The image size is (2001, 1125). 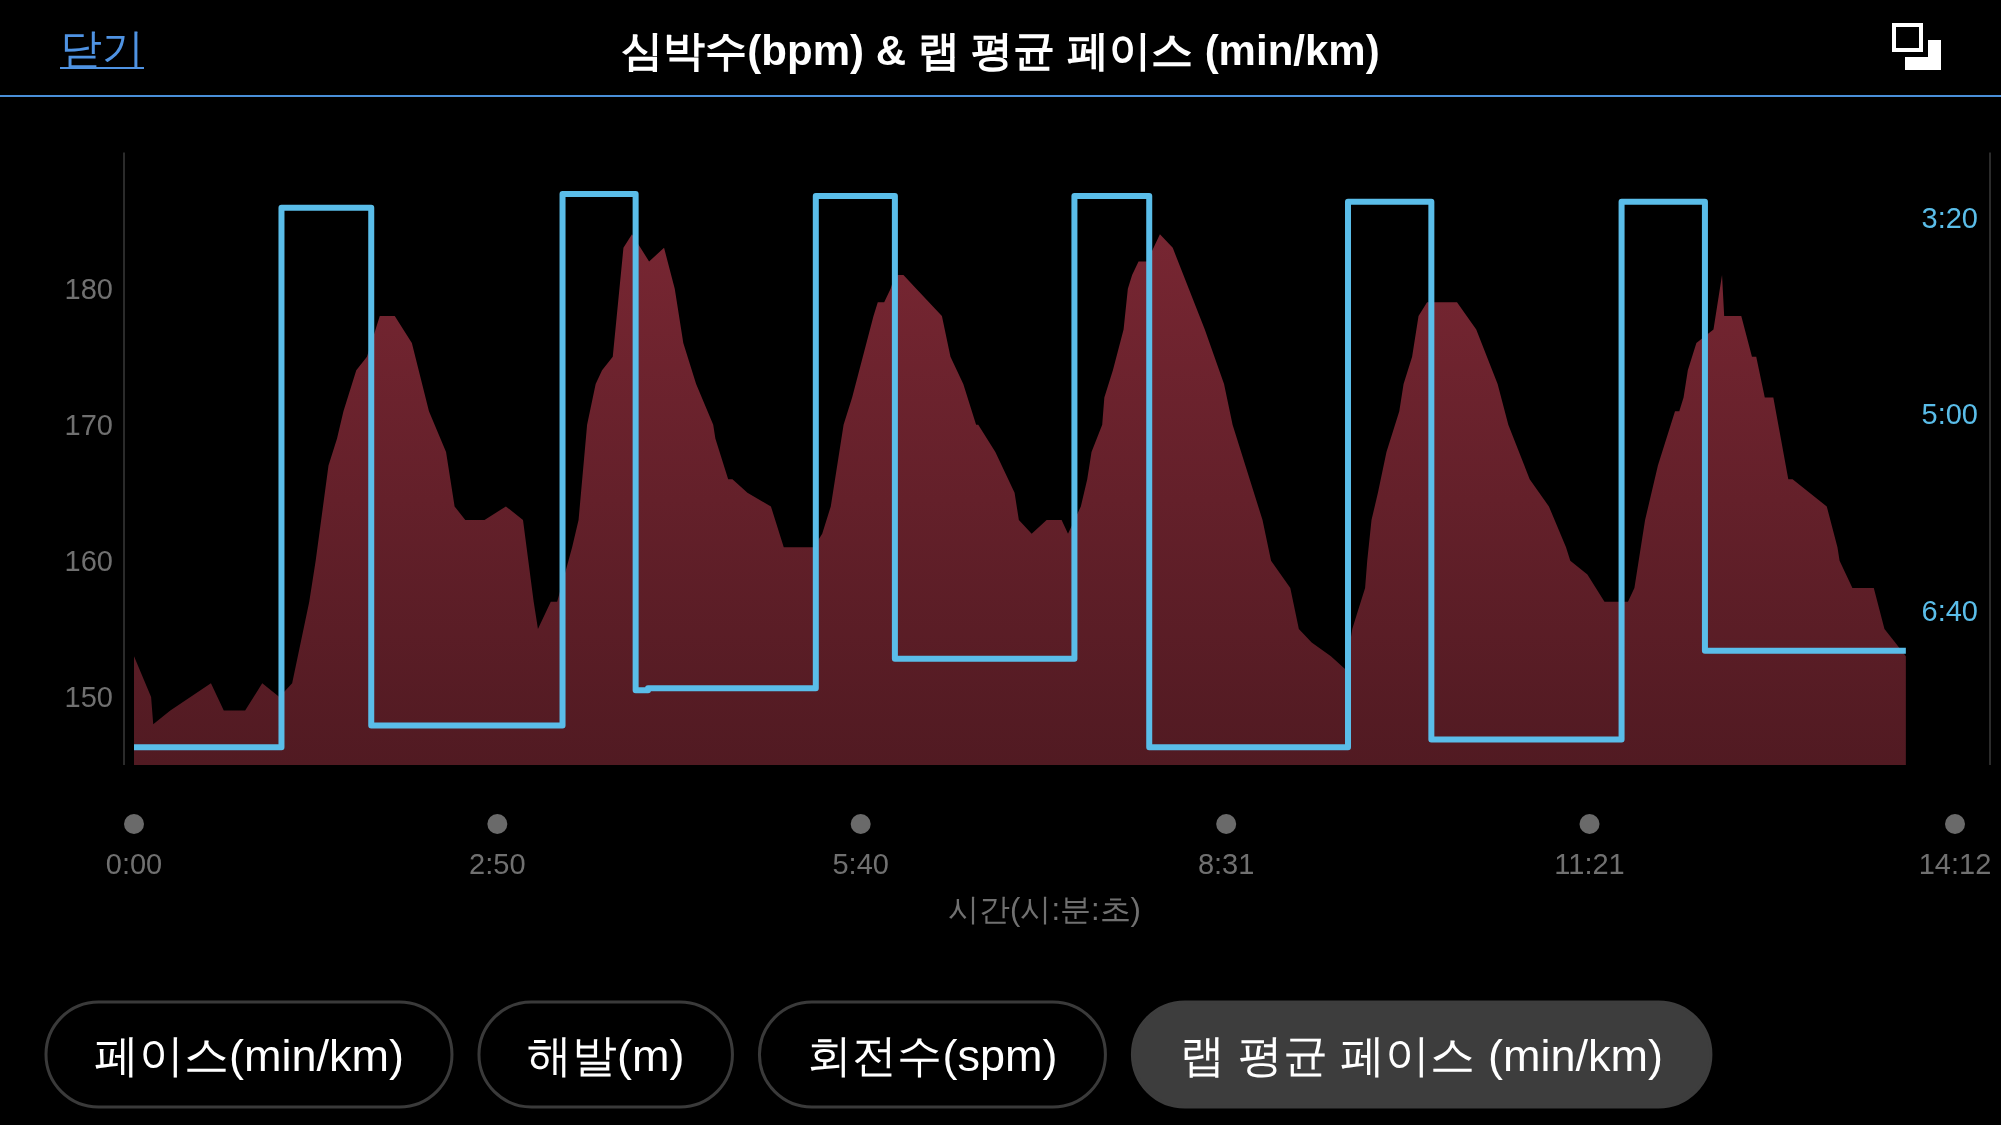 I want to click on text: 해발(m), so click(x=605, y=1054).